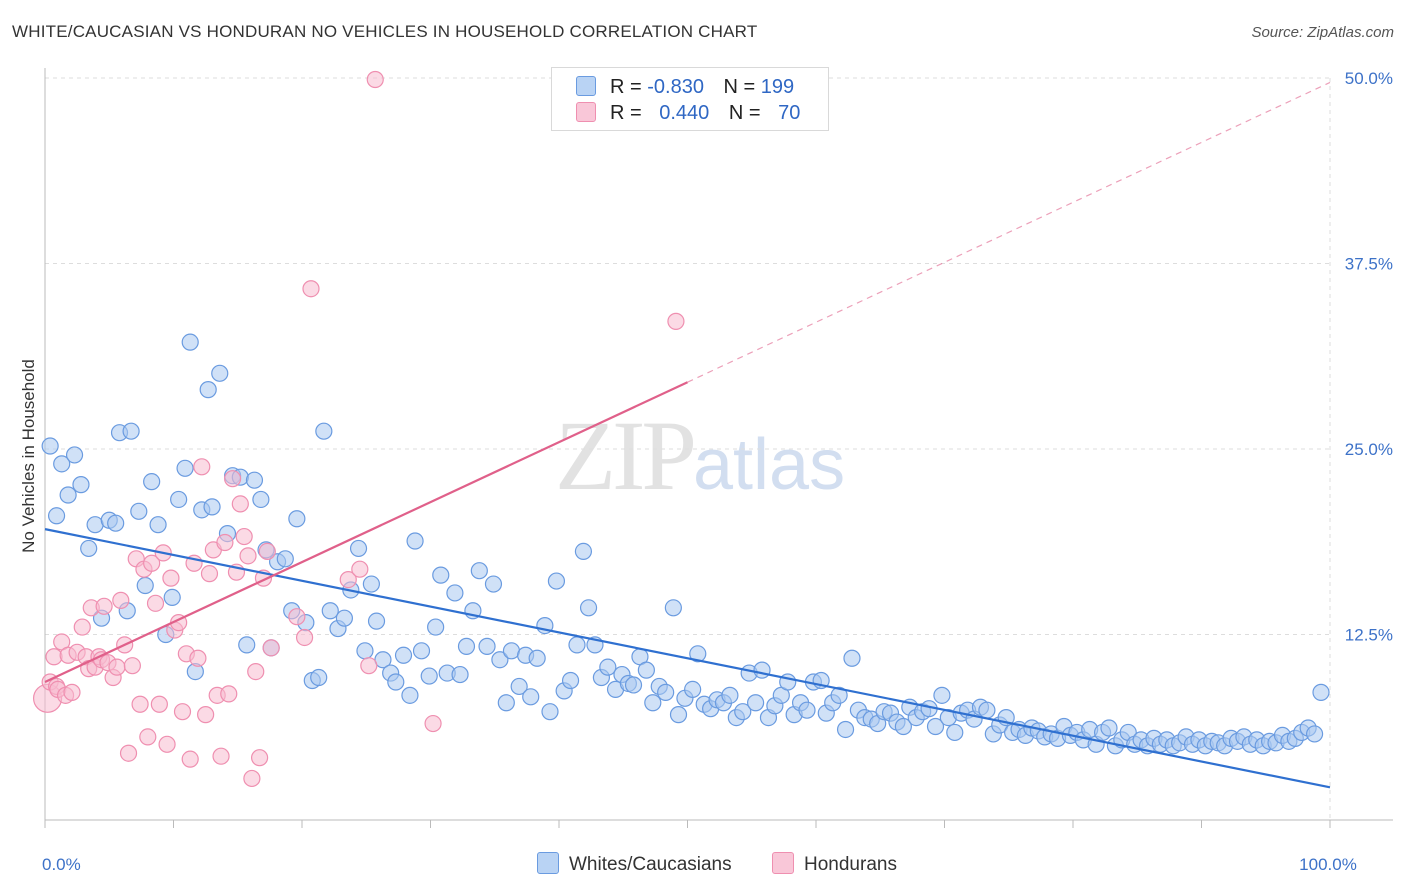 This screenshot has height=892, width=1406. Describe the element at coordinates (1369, 78) in the screenshot. I see `y-tick-label: 50.0%` at that location.